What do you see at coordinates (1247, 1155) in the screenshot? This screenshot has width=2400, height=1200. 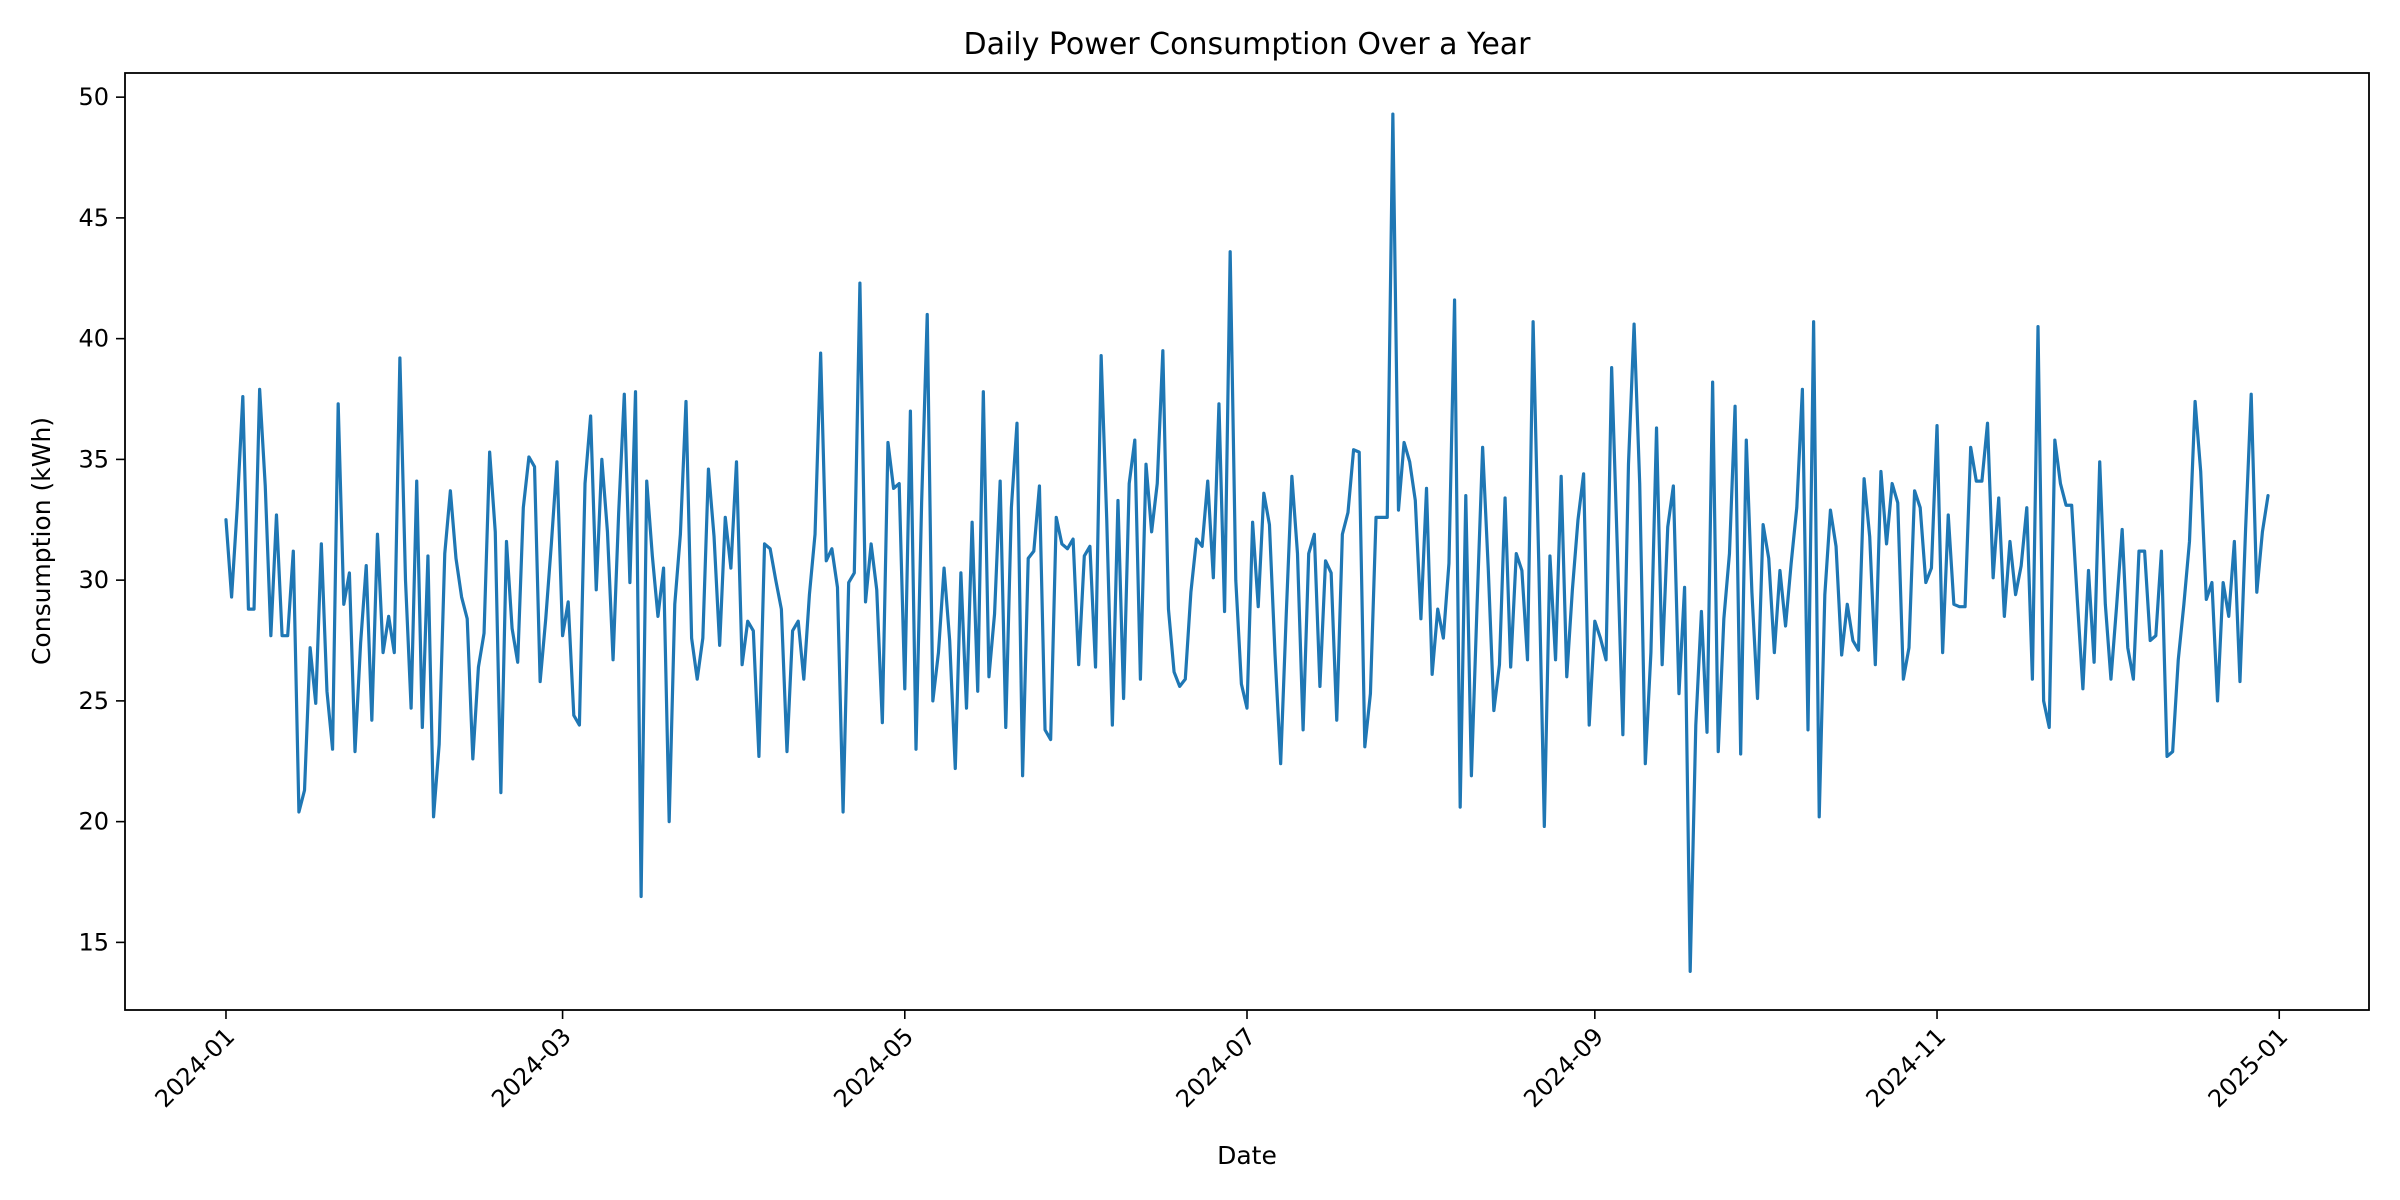 I see `x-axis-title: Date` at bounding box center [1247, 1155].